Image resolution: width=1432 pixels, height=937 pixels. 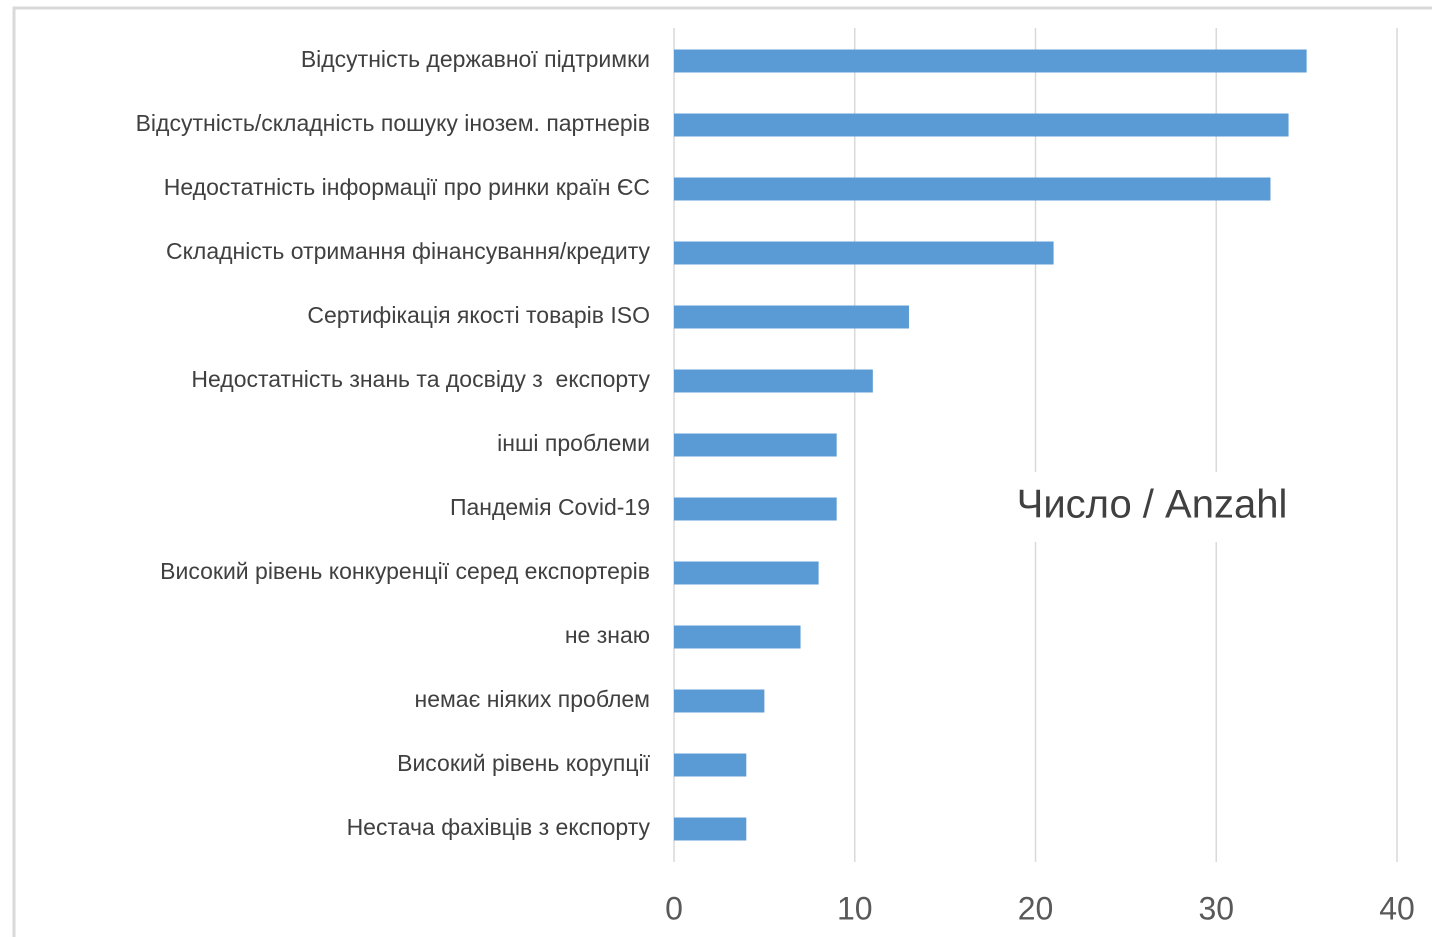 What do you see at coordinates (523, 763) in the screenshot?
I see `y-tick-label: Високий рівень корупції` at bounding box center [523, 763].